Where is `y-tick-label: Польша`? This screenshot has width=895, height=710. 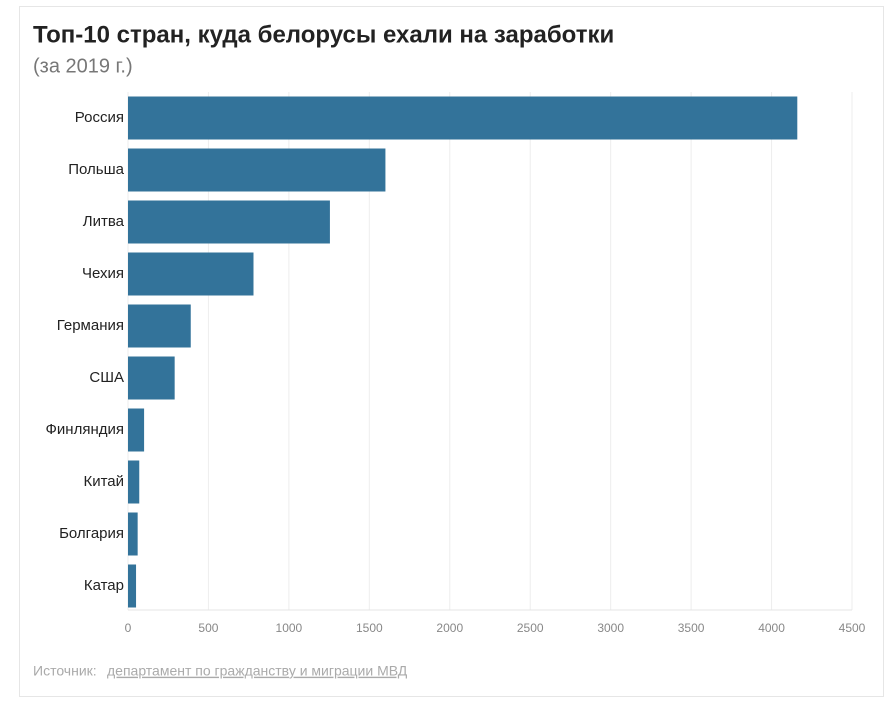 y-tick-label: Польша is located at coordinates (96, 169).